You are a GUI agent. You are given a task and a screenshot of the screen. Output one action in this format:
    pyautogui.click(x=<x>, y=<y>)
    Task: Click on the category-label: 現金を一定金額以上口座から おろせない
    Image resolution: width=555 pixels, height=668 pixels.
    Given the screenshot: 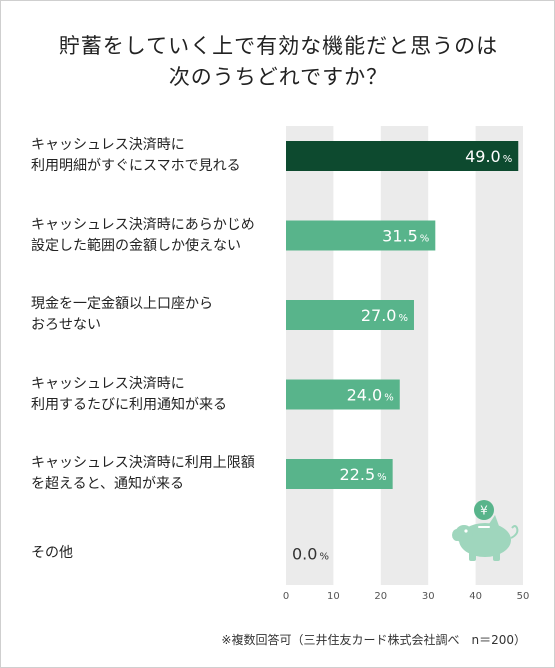 What is the action you would take?
    pyautogui.click(x=151, y=315)
    